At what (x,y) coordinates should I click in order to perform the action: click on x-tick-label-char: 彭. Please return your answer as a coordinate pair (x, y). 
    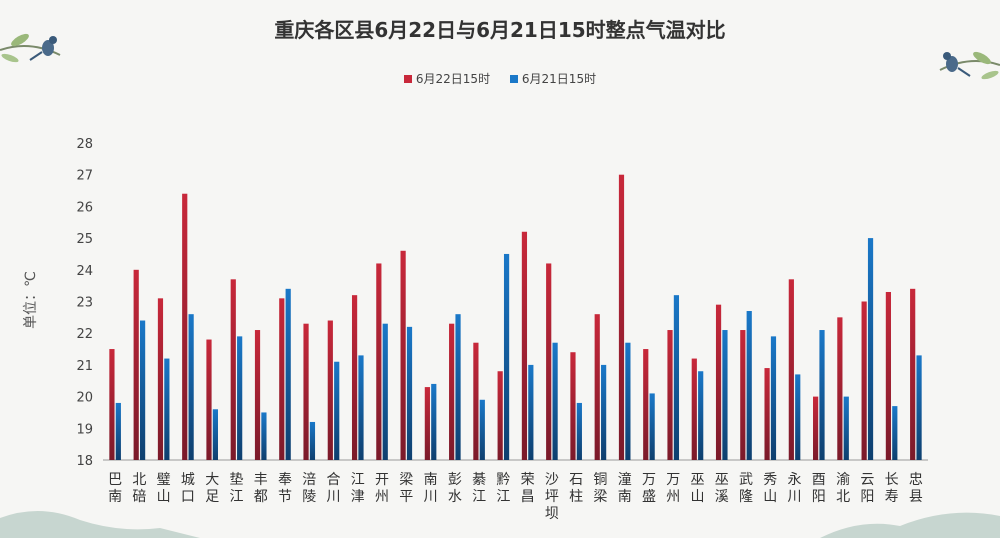
    Looking at the image, I should click on (455, 480).